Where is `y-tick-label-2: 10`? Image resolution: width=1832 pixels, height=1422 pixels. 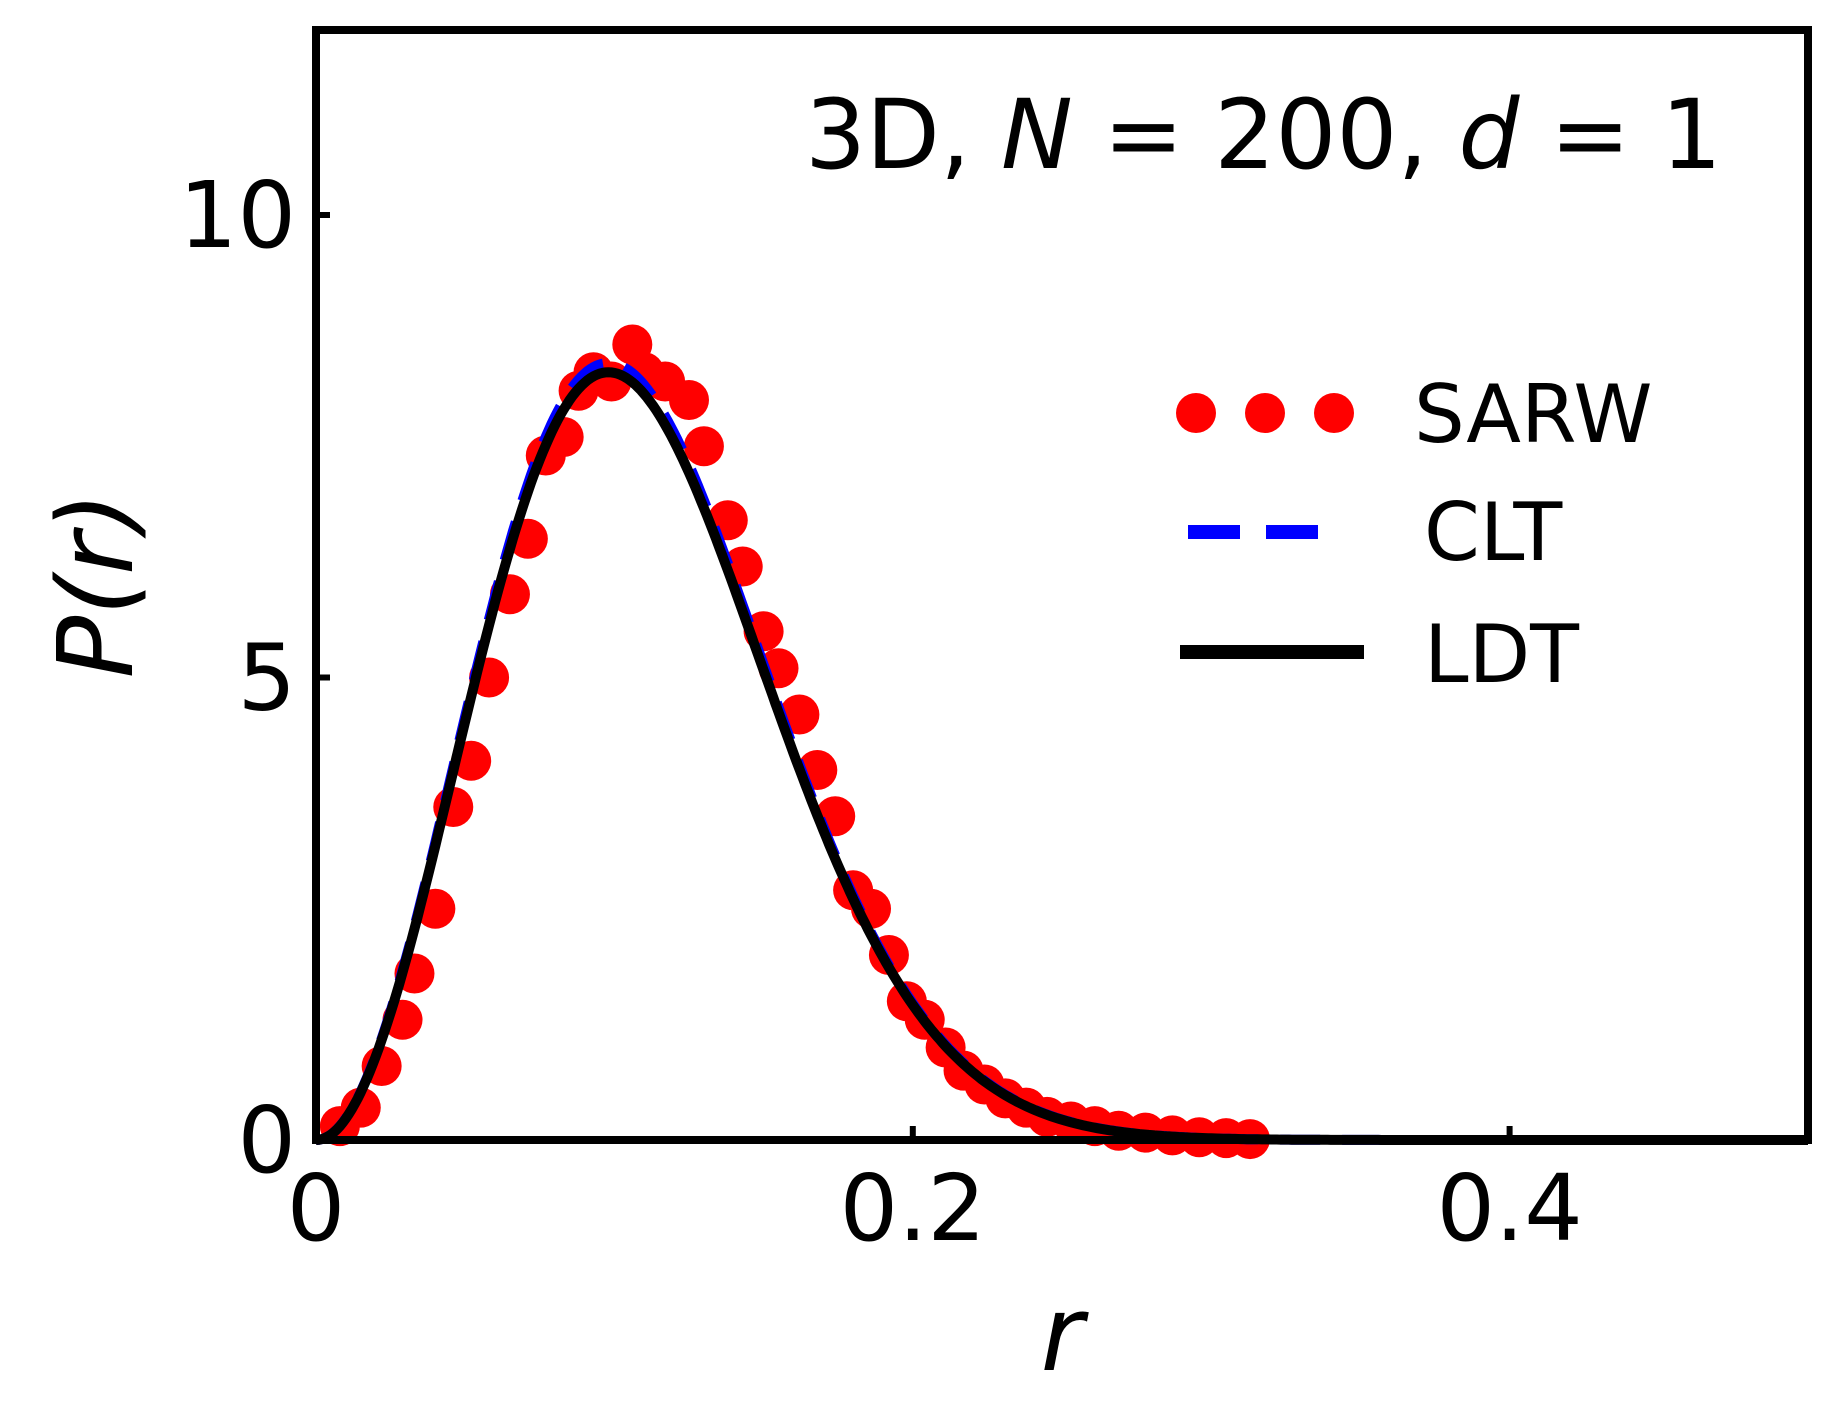 y-tick-label-2: 10 is located at coordinates (237, 215).